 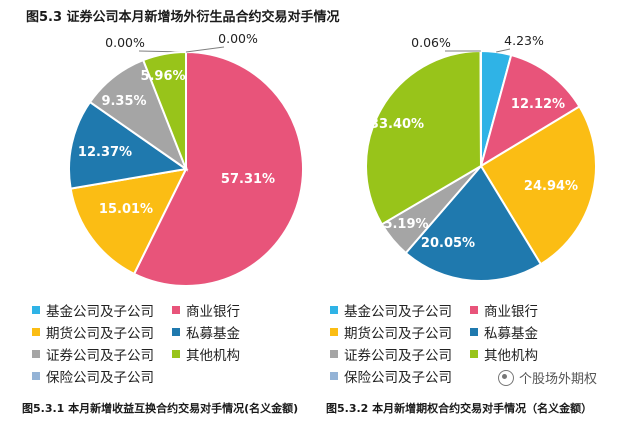 What do you see at coordinates (162, 76) in the screenshot?
I see `data-label-0-5: 5.96%` at bounding box center [162, 76].